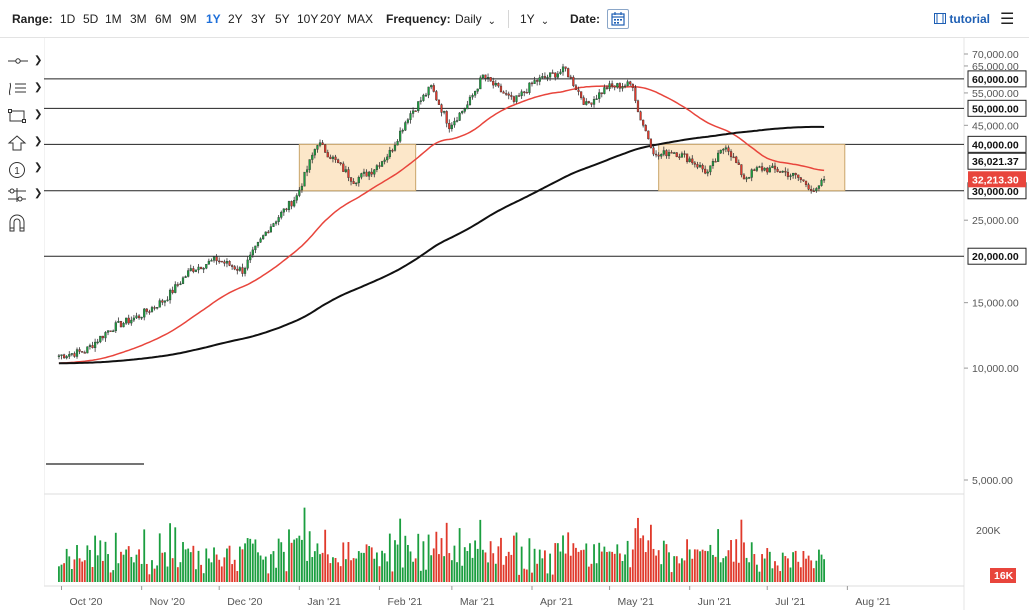 This screenshot has height=615, width=1029. I want to click on tutorial-label: tutorial, so click(970, 19).